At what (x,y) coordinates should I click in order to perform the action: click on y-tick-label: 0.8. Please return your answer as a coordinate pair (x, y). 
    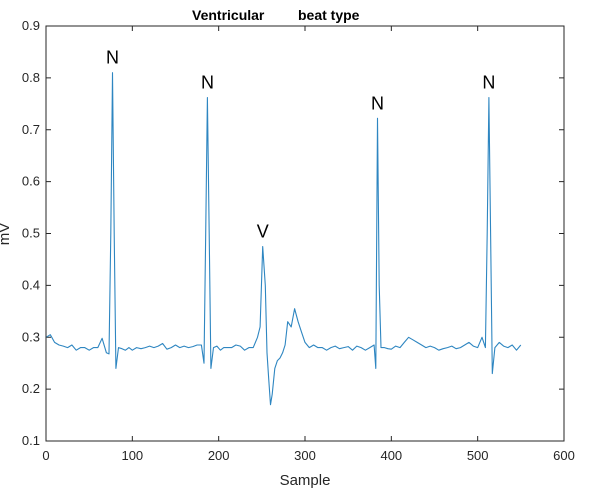
    Looking at the image, I should click on (31, 77).